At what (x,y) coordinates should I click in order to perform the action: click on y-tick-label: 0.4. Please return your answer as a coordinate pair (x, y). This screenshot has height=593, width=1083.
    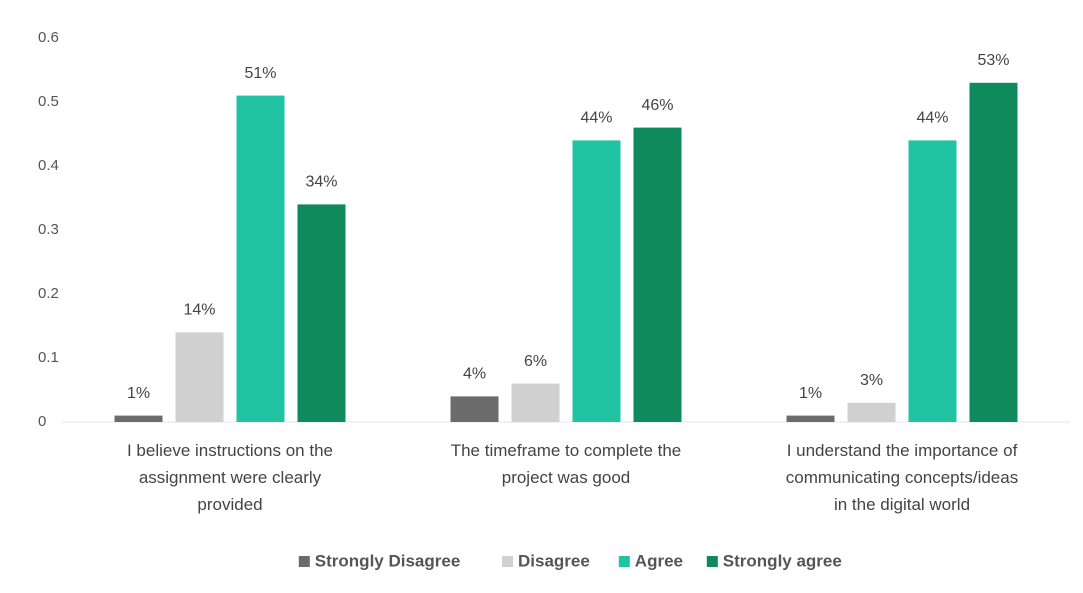
    Looking at the image, I should click on (48, 165).